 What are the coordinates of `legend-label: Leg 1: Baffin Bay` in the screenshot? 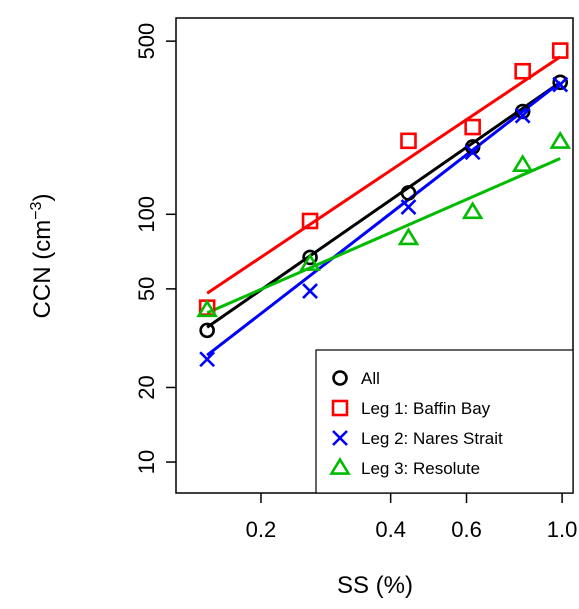 It's located at (426, 408).